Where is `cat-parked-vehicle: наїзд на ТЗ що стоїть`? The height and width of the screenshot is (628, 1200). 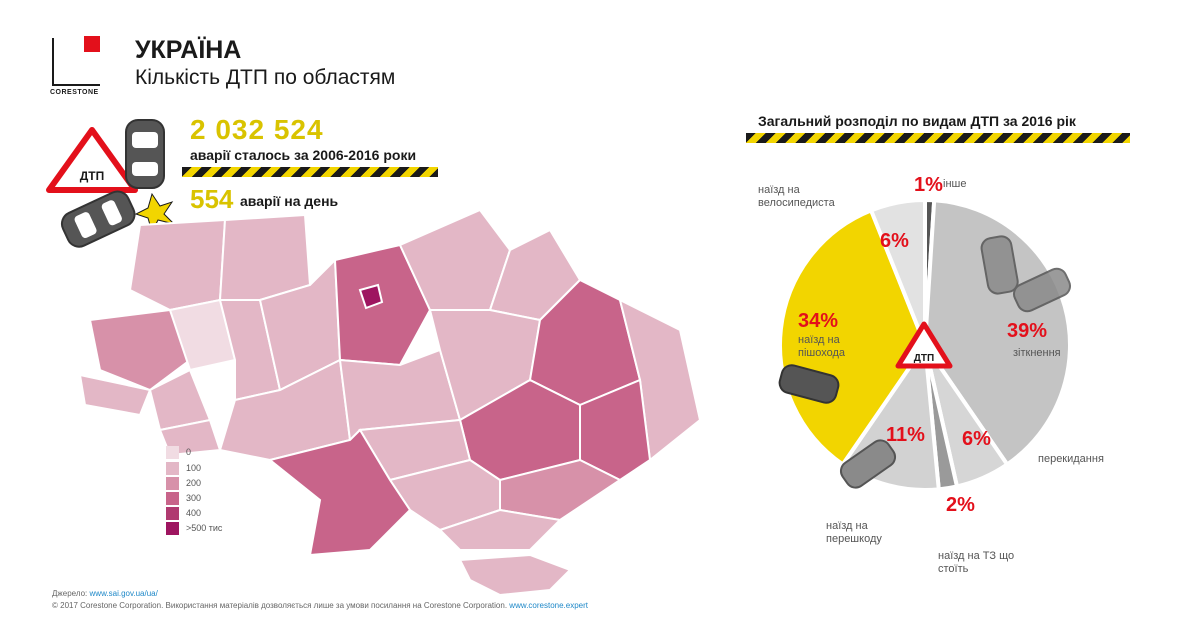
cat-parked-vehicle: наїзд на ТЗ що стоїть is located at coordinates (976, 562).